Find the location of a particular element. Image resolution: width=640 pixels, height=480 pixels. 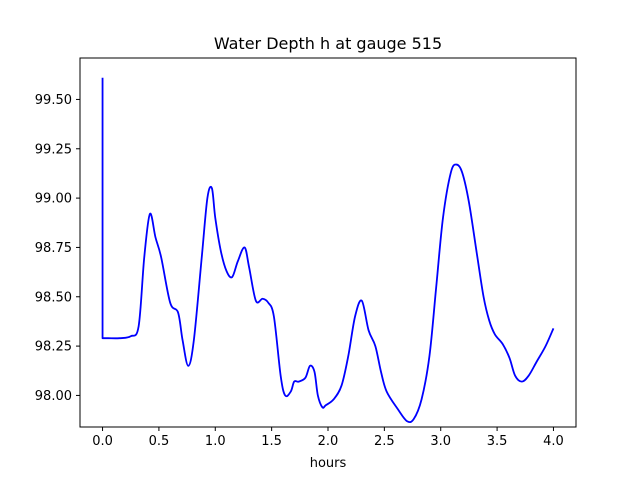

x-tick-label: 2.5 is located at coordinates (384, 441).